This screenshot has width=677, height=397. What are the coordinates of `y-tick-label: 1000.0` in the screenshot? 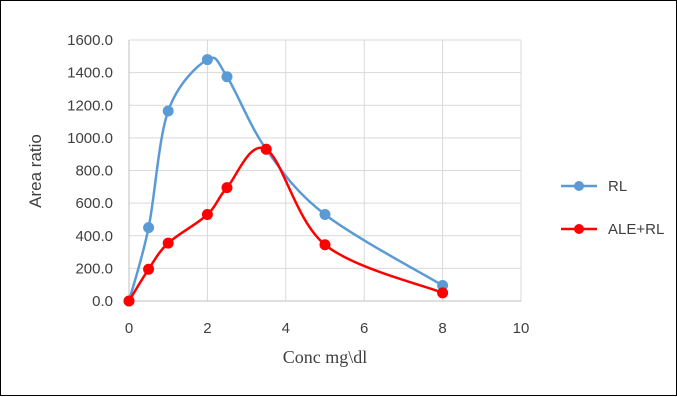 It's located at (90, 138).